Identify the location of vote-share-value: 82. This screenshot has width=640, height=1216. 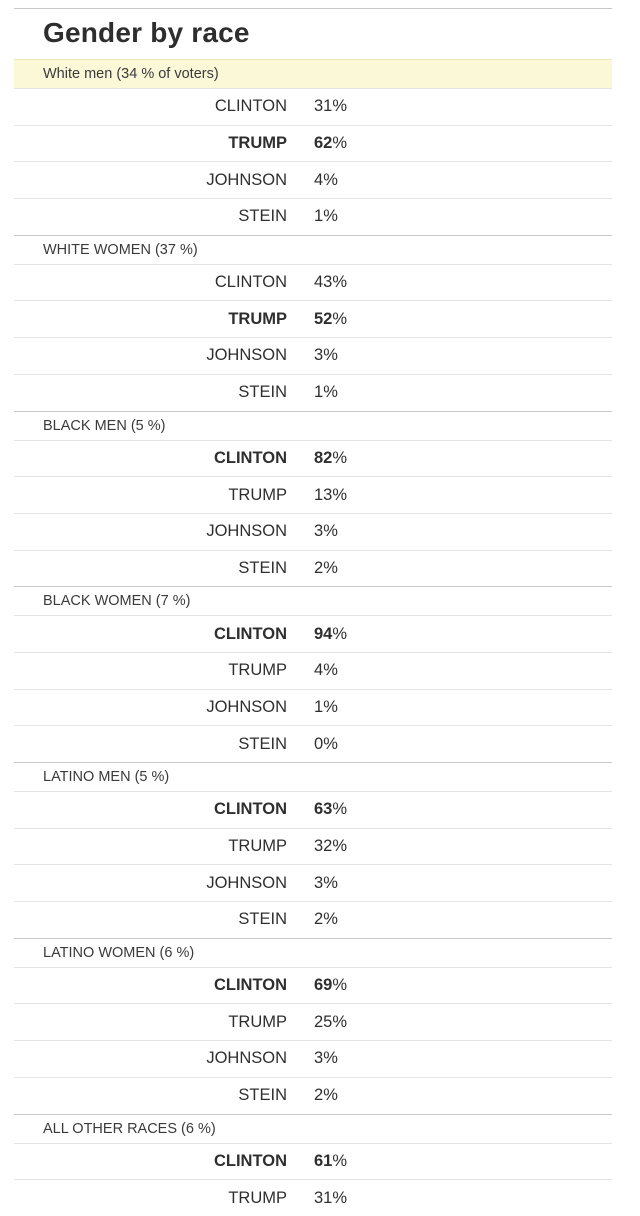
(323, 457).